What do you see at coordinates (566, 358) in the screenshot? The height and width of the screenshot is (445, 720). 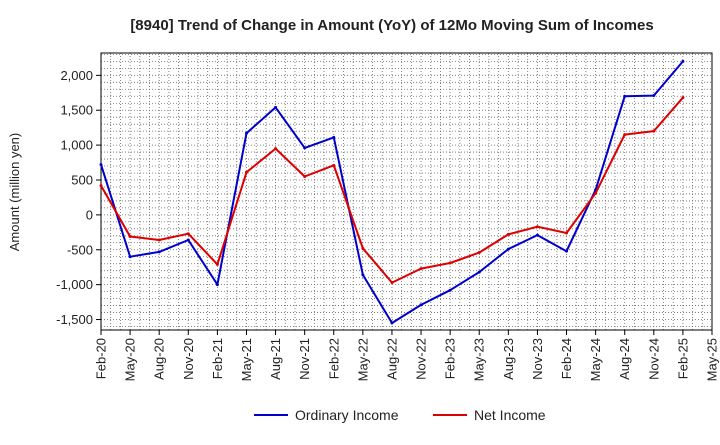 I see `x-tick-label: Feb-24` at bounding box center [566, 358].